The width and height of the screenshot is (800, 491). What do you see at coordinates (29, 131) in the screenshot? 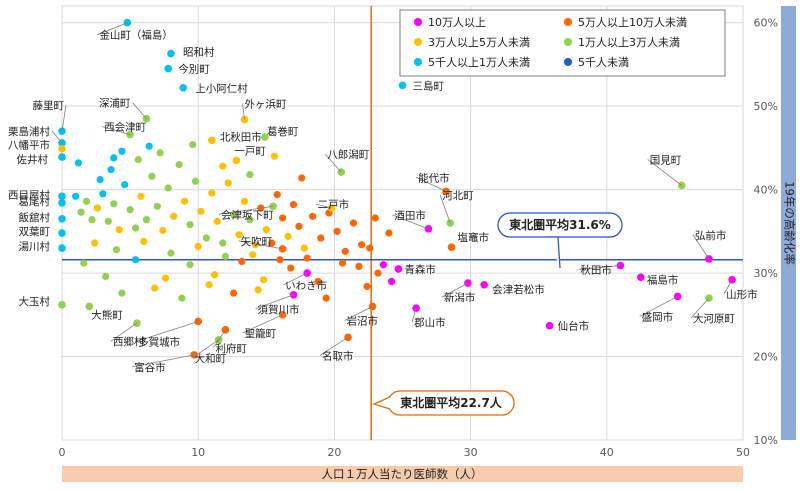
I see `point-label: 栗島浦村` at bounding box center [29, 131].